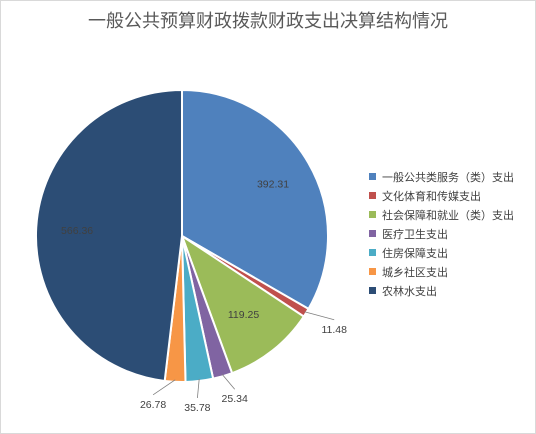 The image size is (536, 434). Describe the element at coordinates (273, 184) in the screenshot. I see `data-label: 392.31` at that location.